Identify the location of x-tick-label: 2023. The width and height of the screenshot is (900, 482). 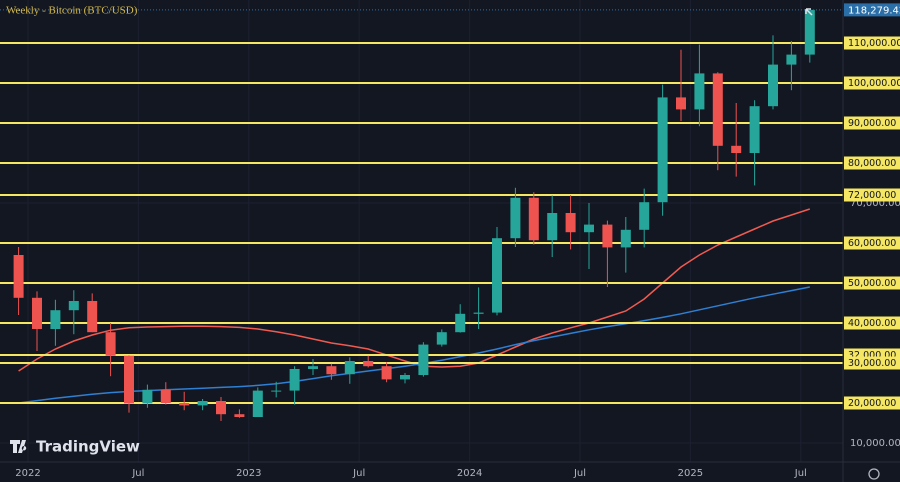
(248, 473).